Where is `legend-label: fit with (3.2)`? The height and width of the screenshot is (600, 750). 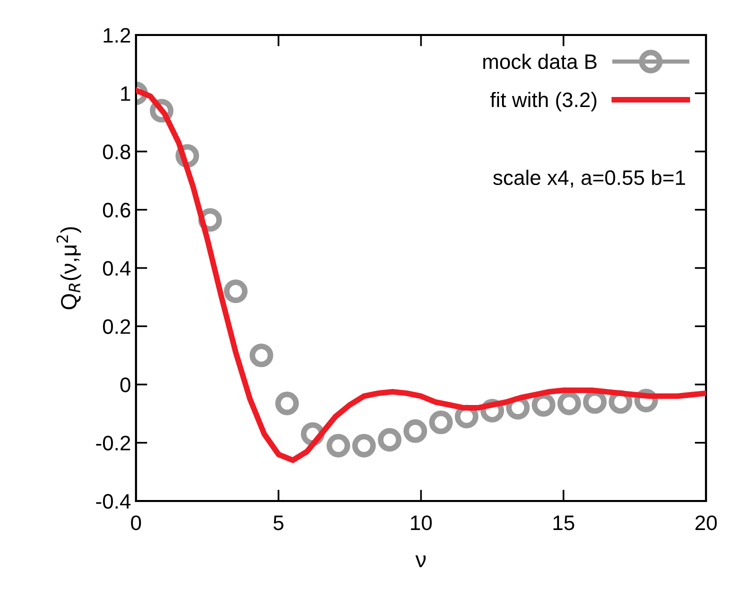 legend-label: fit with (3.2) is located at coordinates (543, 102).